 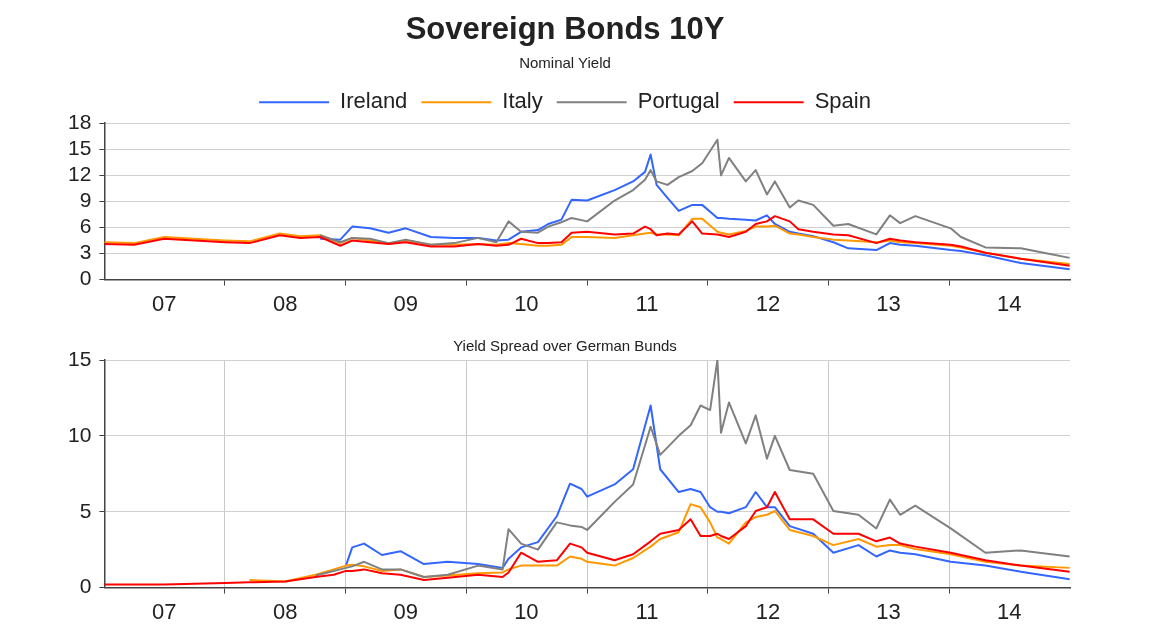 What do you see at coordinates (85, 200) in the screenshot?
I see `y-tick-label: 9` at bounding box center [85, 200].